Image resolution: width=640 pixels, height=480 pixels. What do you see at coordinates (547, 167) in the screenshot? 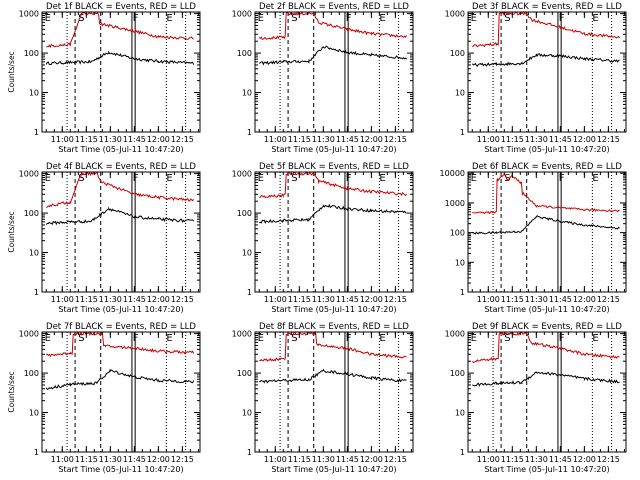
I see `panel-title: Det 6f BLACK = Events, RED = LLD` at bounding box center [547, 167].